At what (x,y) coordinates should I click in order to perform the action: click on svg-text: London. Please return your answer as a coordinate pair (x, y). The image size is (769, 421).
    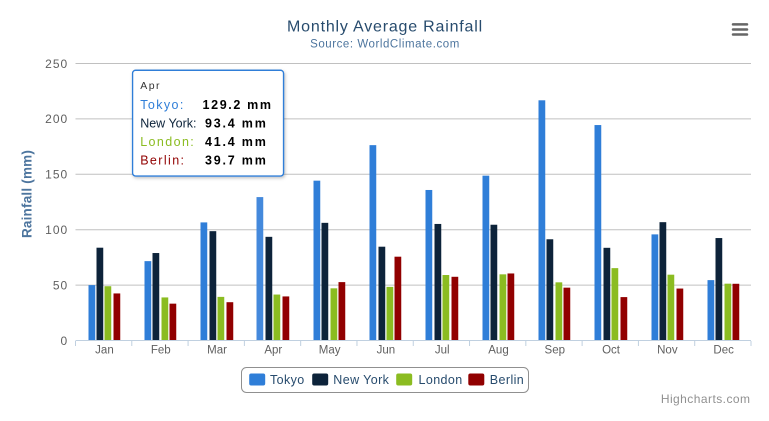
    Looking at the image, I should click on (441, 380).